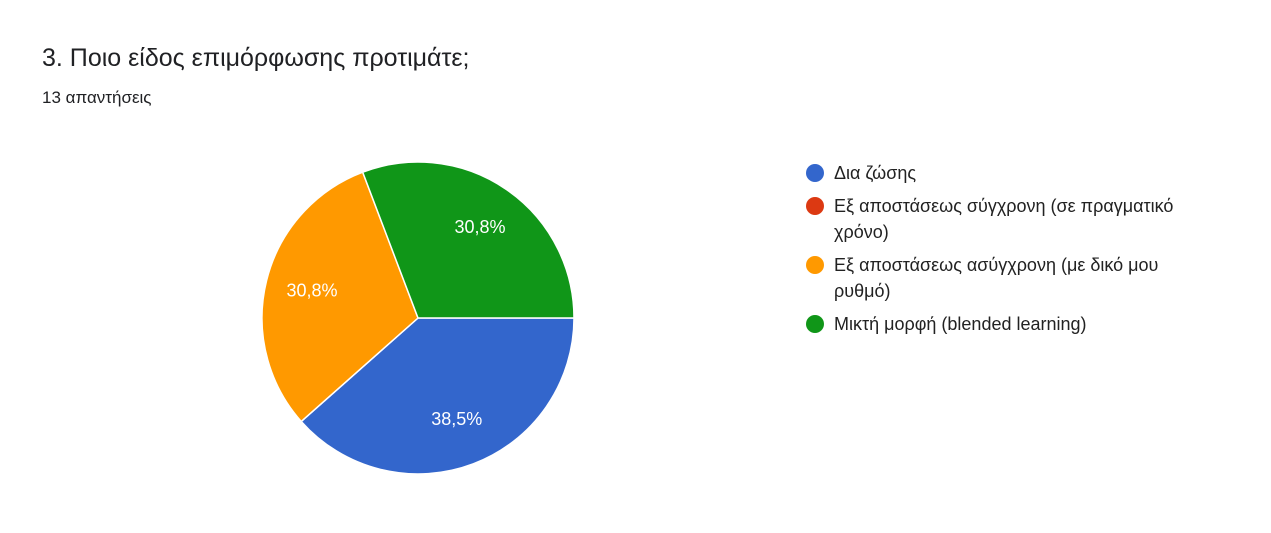 The height and width of the screenshot is (533, 1271). What do you see at coordinates (960, 324) in the screenshot?
I see `legend-label: Μικτή μορφή (blended learning)` at bounding box center [960, 324].